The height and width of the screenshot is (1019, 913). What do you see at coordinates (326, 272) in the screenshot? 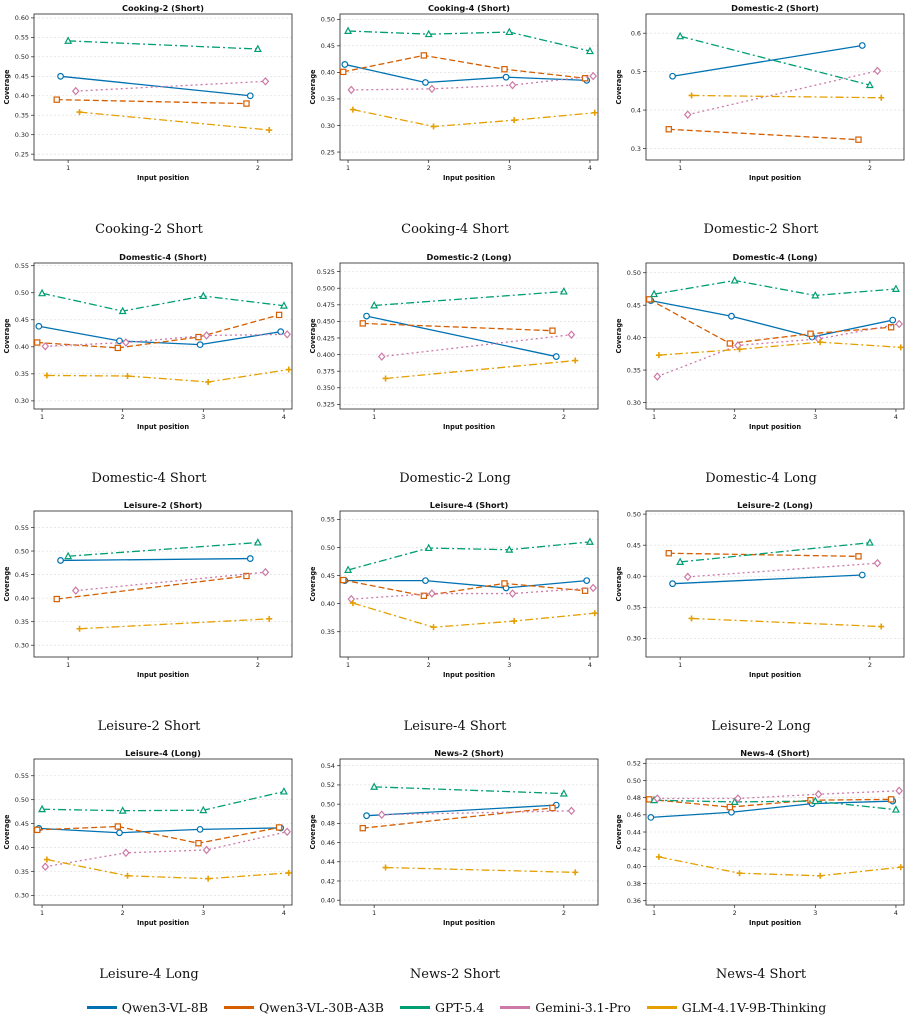
I see `y-tick-label: 0.525` at bounding box center [326, 272].